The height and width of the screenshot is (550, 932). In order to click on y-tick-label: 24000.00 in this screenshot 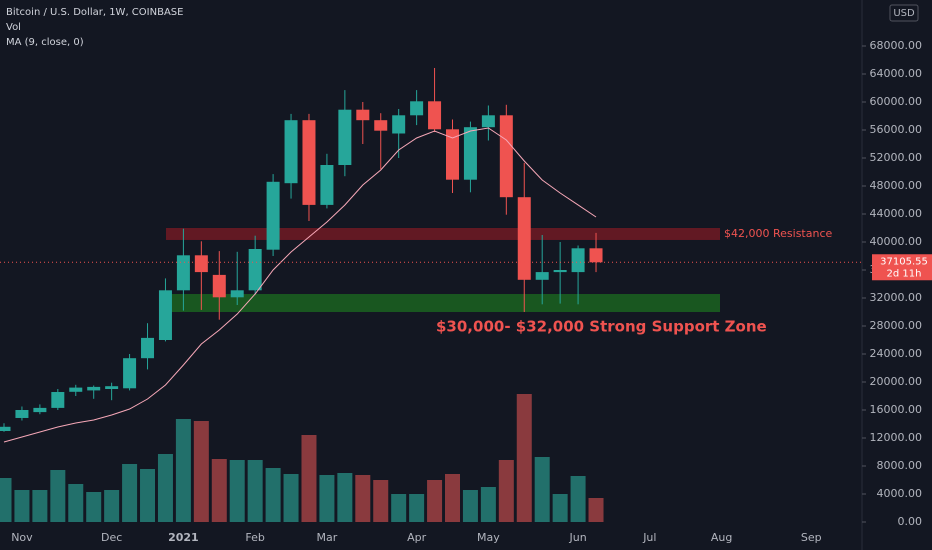, I will do `click(896, 353)`.